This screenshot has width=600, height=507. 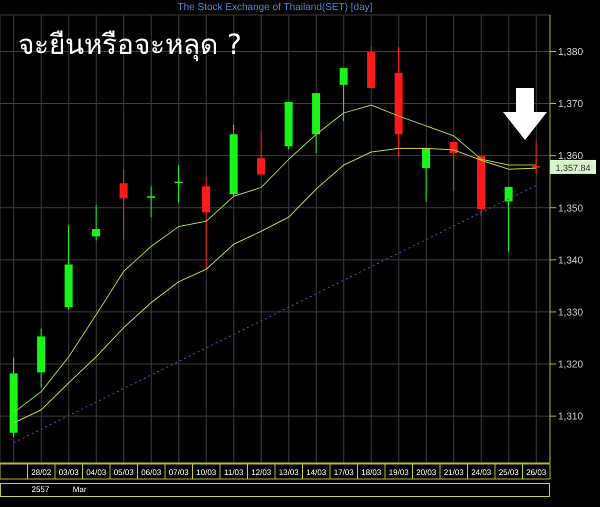 I want to click on x-tick-label: 24/03, so click(x=481, y=472).